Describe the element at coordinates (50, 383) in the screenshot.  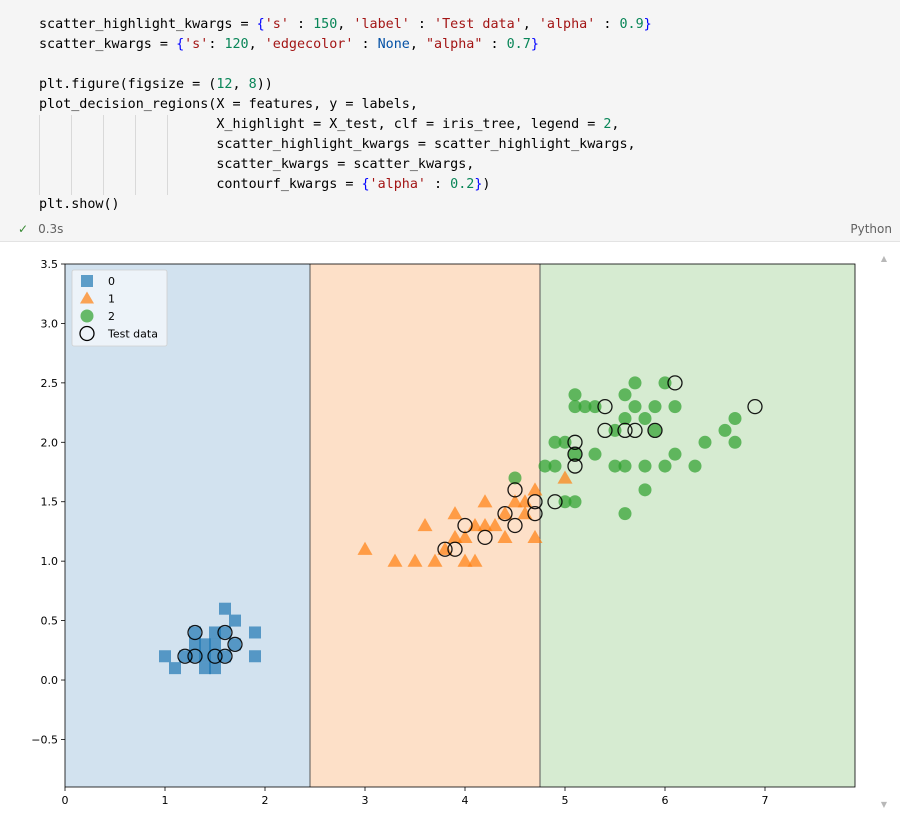
I see `y-tick-label: 2.5` at that location.